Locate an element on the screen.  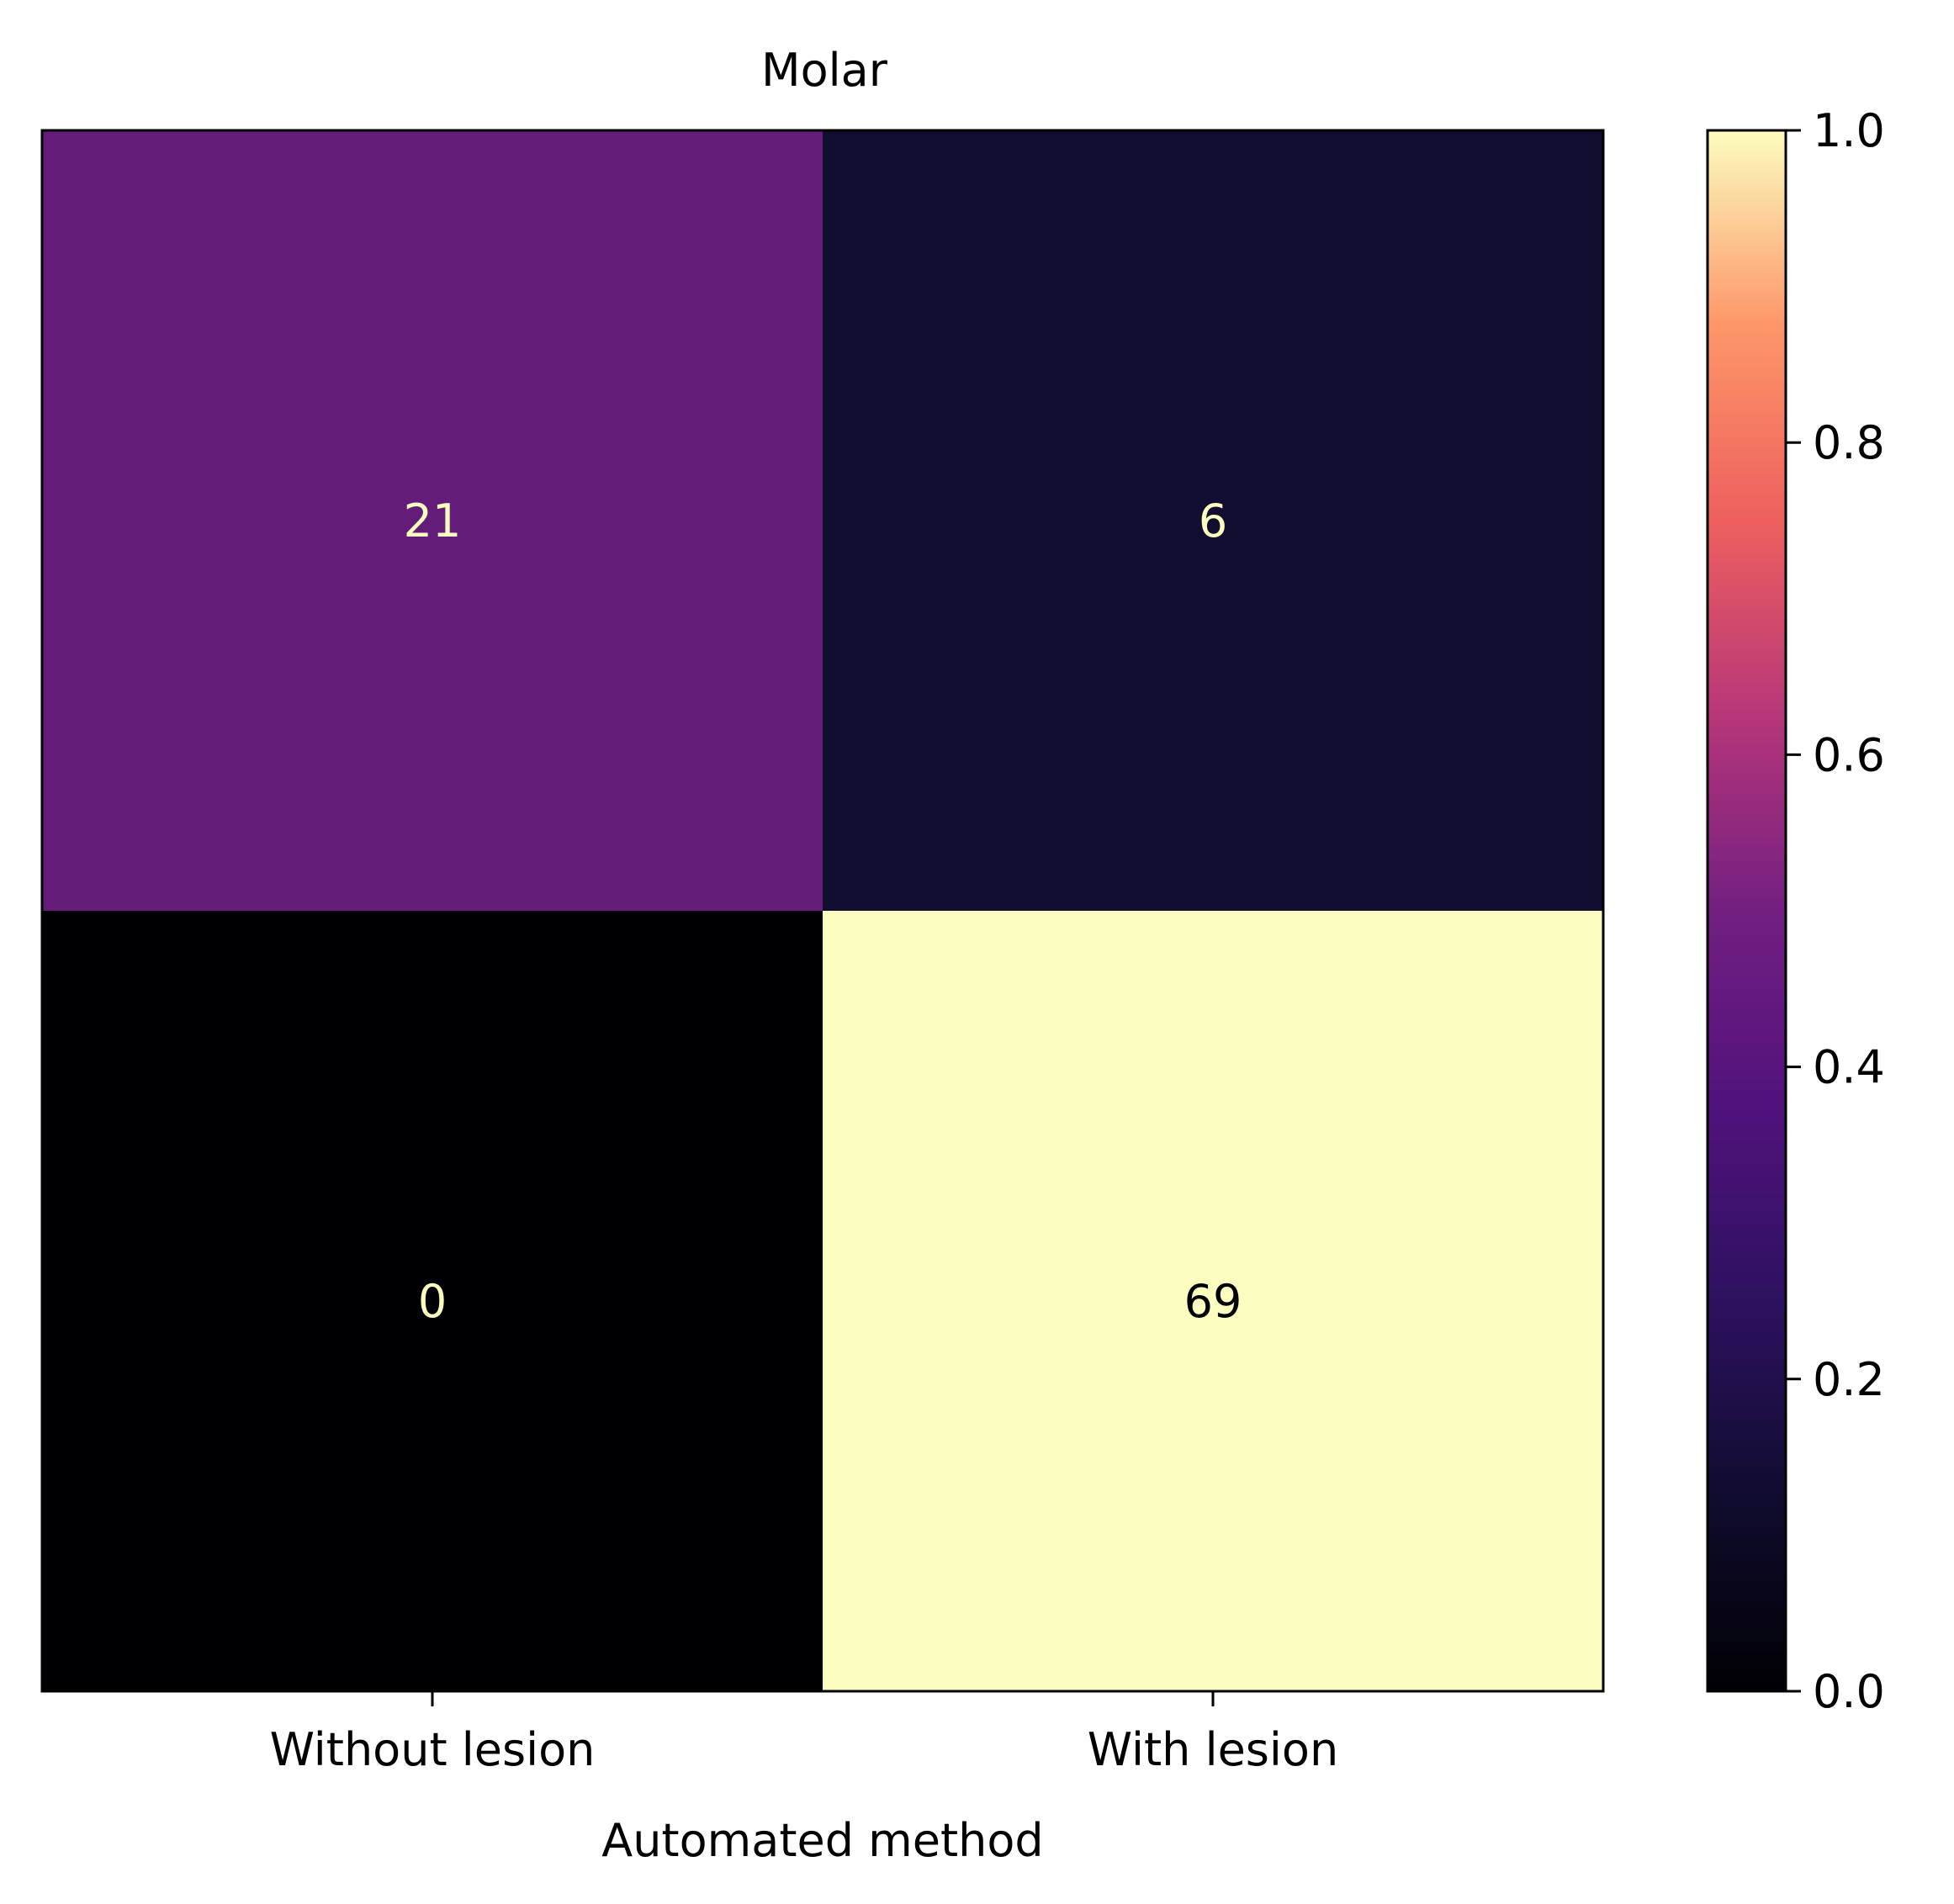
x-axis-label: Automated method is located at coordinates (822, 1840).